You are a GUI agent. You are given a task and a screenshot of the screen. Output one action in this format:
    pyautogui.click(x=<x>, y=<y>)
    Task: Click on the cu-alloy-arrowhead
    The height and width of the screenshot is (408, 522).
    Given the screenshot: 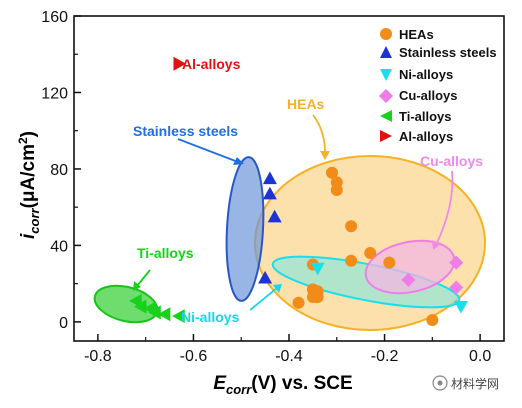 What is the action you would take?
    pyautogui.click(x=436, y=245)
    